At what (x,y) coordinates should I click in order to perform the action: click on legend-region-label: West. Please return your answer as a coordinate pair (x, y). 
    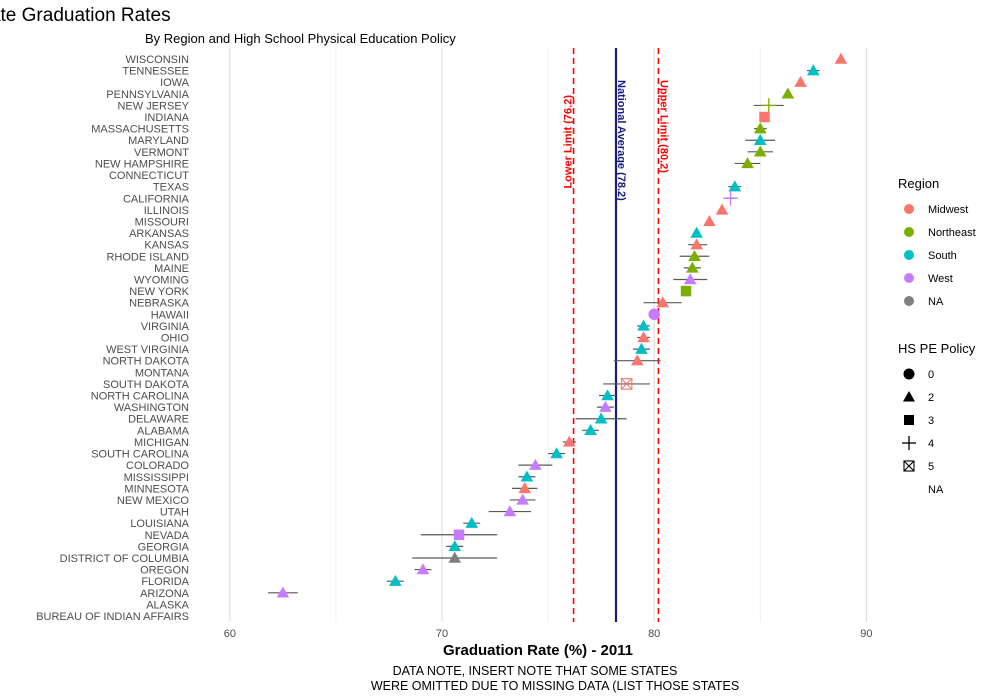
    Looking at the image, I should click on (940, 279).